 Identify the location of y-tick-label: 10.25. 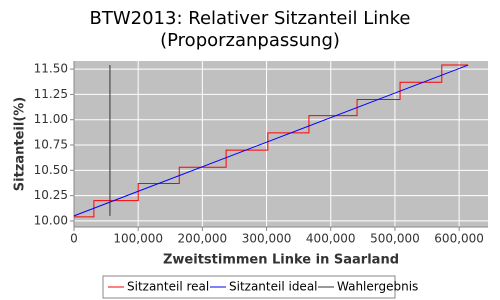
(51, 195).